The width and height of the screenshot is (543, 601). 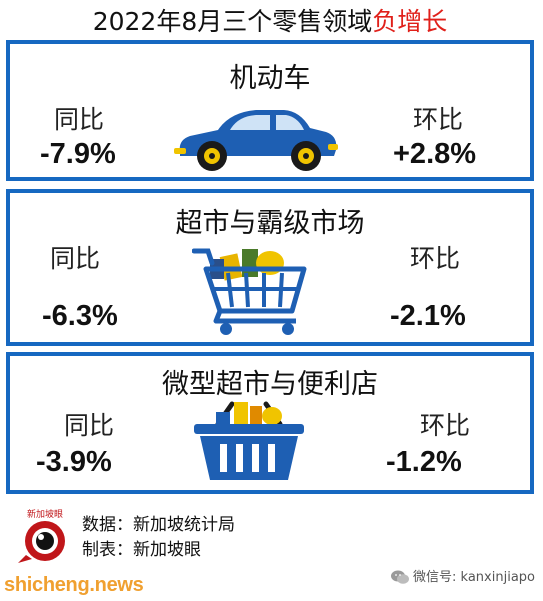 What do you see at coordinates (74, 585) in the screenshot?
I see `site-name: shicheng.news` at bounding box center [74, 585].